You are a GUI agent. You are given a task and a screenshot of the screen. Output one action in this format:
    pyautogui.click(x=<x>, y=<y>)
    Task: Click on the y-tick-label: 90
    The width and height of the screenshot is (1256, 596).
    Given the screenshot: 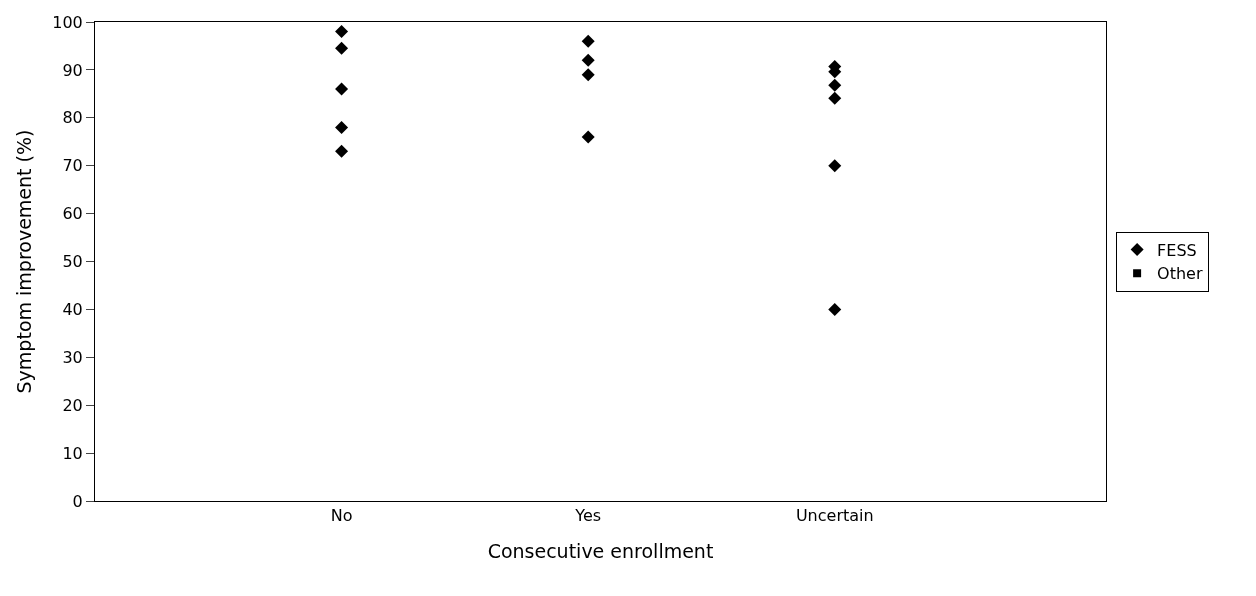 What is the action you would take?
    pyautogui.click(x=72, y=70)
    